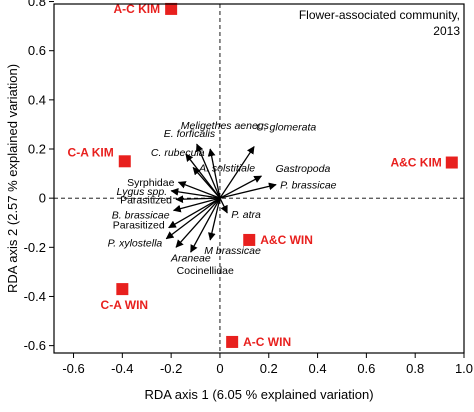 This screenshot has height=412, width=474. What do you see at coordinates (464, 368) in the screenshot?
I see `x-tick-label: 1.0` at bounding box center [464, 368].